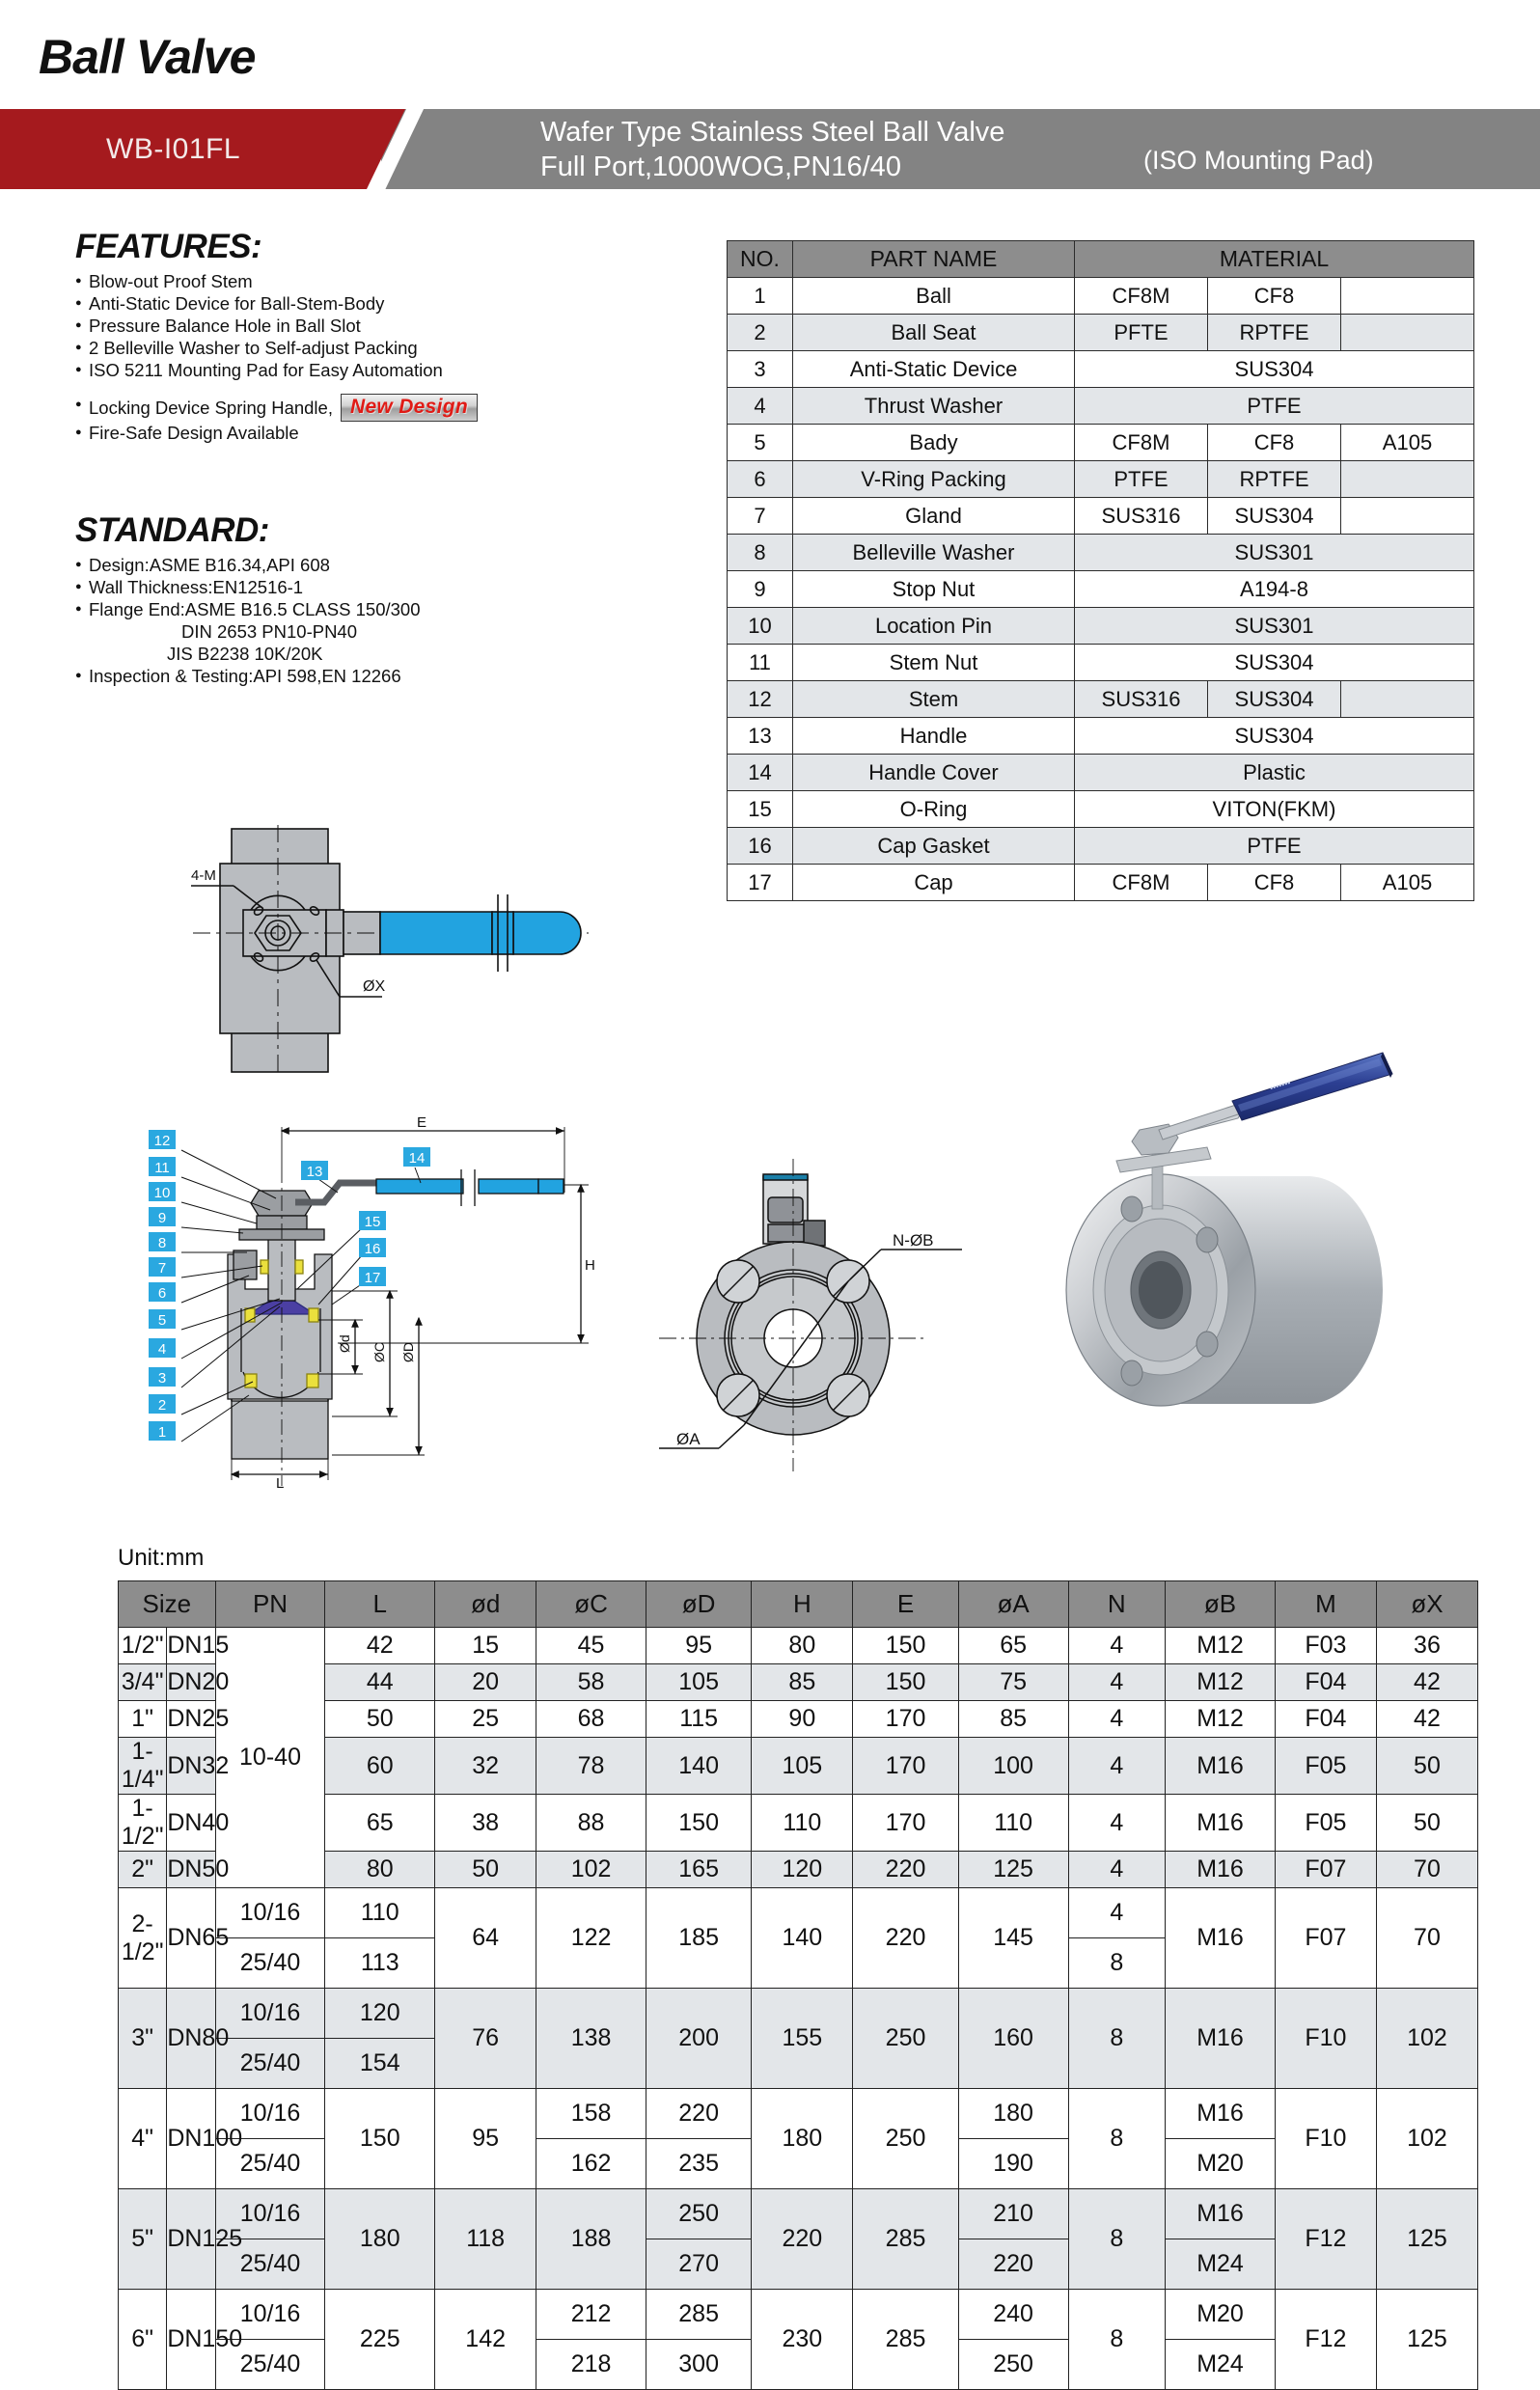 This screenshot has height=2390, width=1540. I want to click on dim-cell-odd: 200, so click(699, 2038).